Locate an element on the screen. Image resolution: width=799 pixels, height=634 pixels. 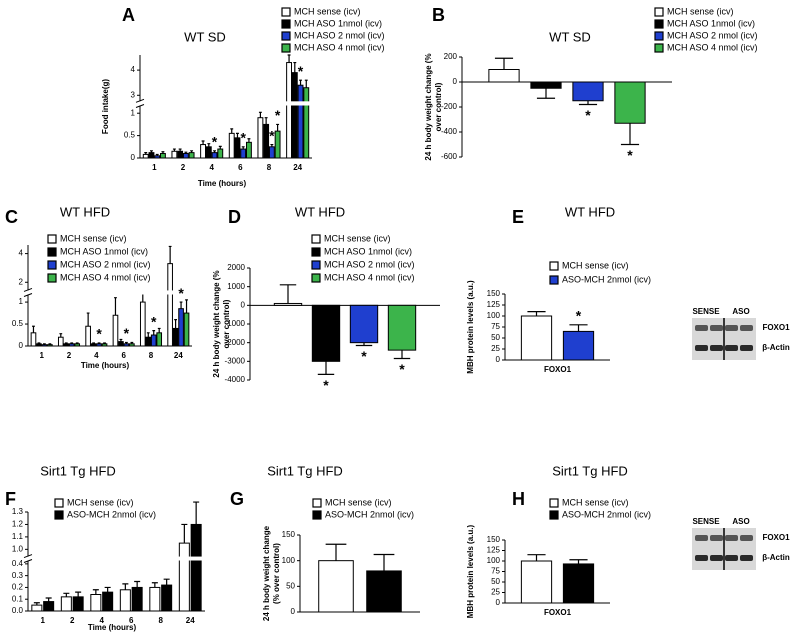
y-axis-label: MBH protein levels (a.u.) is located at coordinates (470, 327).